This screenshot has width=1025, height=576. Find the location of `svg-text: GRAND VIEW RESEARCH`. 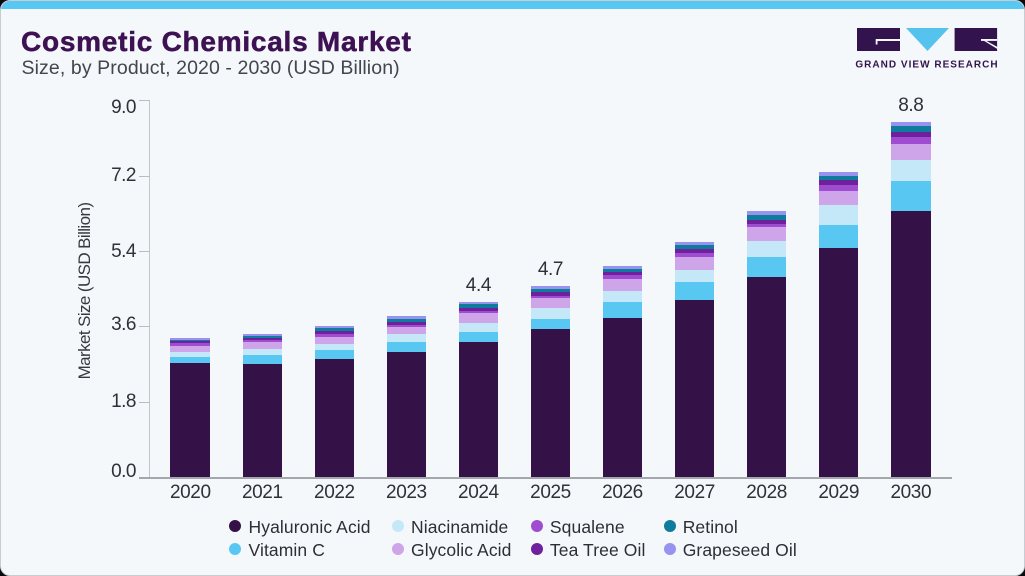

svg-text: GRAND VIEW RESEARCH is located at coordinates (926, 65).